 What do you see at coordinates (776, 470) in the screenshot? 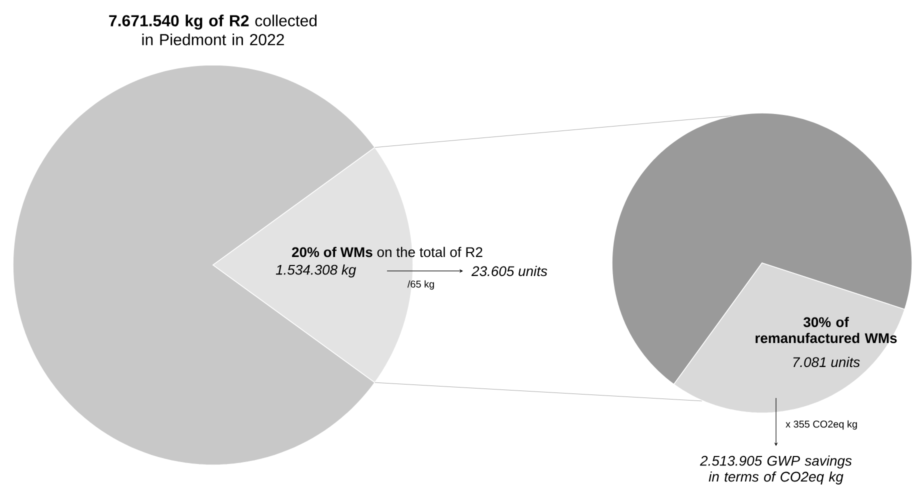
I see `text: 2.513.905 GWP savings in terms of CO2eq kg` at bounding box center [776, 470].